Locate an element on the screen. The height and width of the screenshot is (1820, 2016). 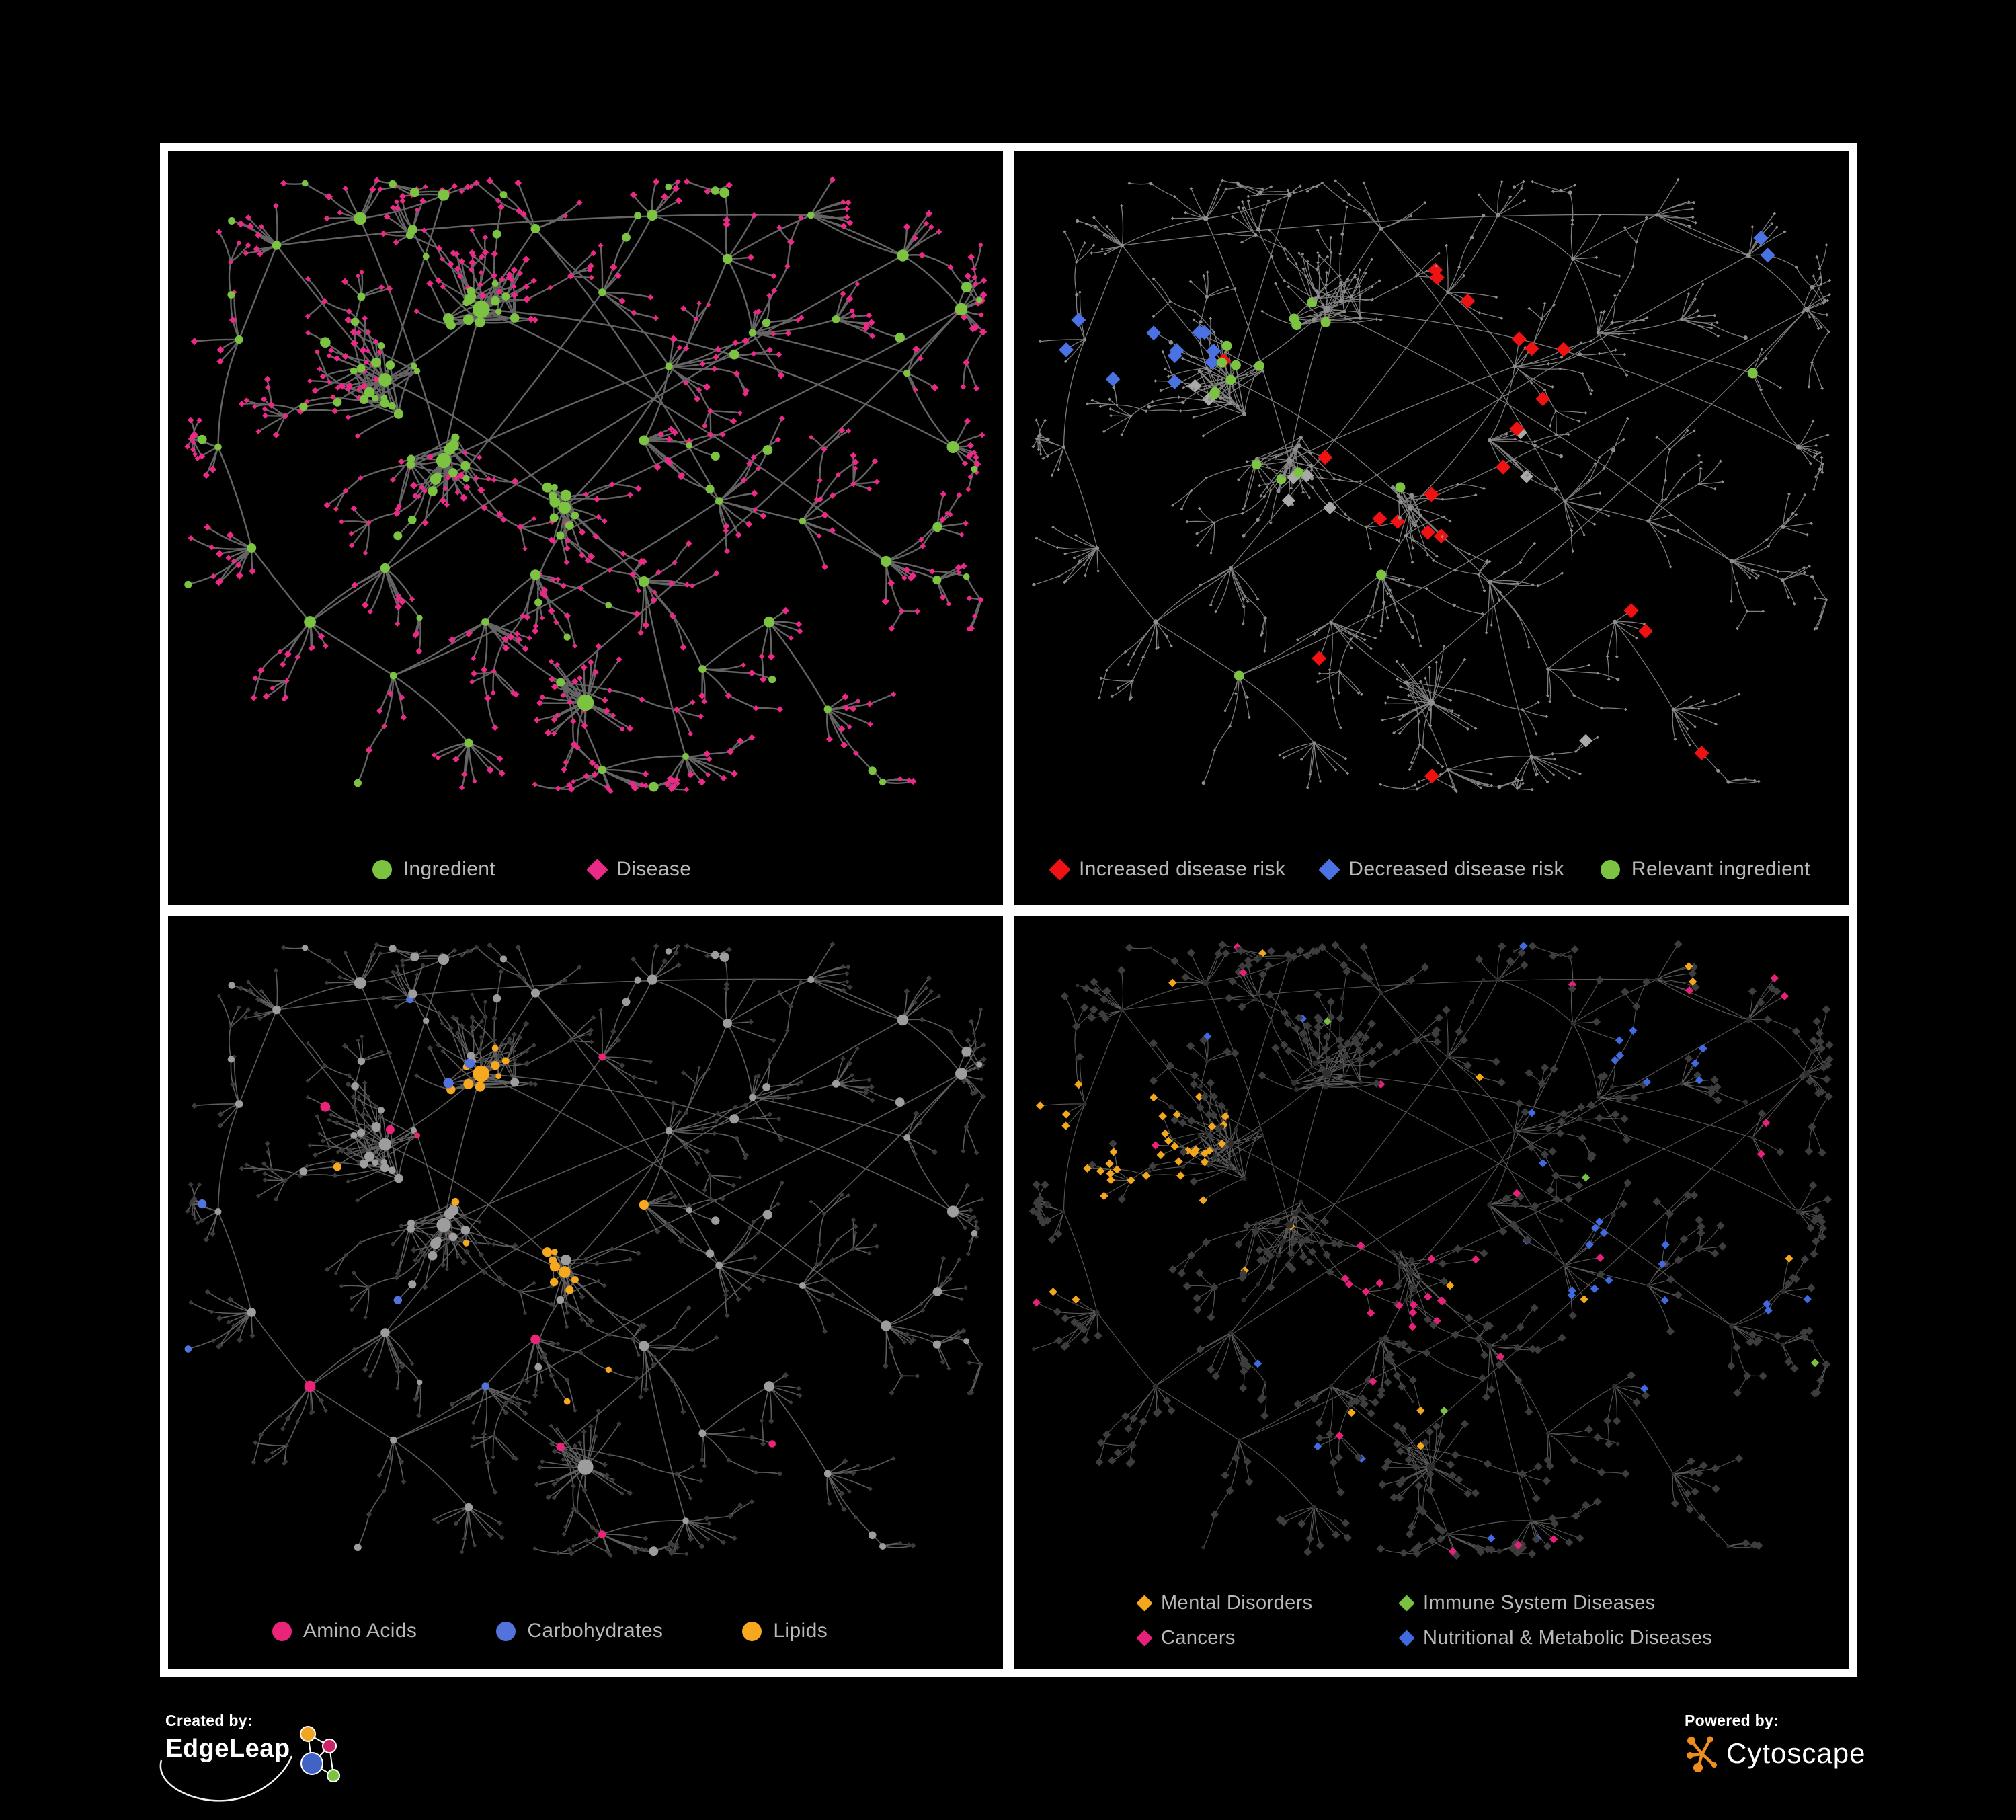
network-graph-ingredient-disease is located at coordinates (585, 485).